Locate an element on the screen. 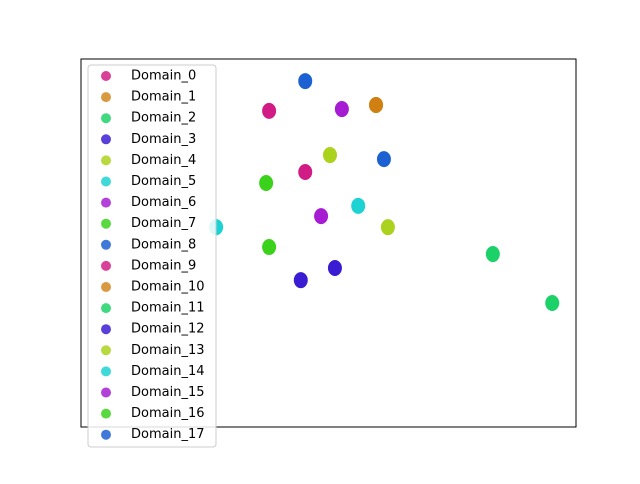 The height and width of the screenshot is (484, 640). legend-label: Domain_11 is located at coordinates (168, 308).